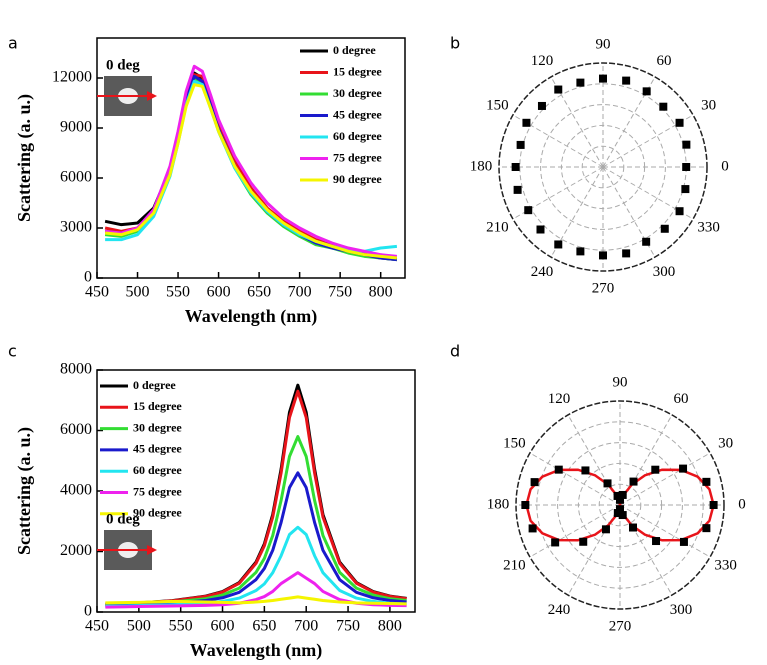 This screenshot has height=665, width=767. I want to click on x-tick-label: 600, so click(219, 292).